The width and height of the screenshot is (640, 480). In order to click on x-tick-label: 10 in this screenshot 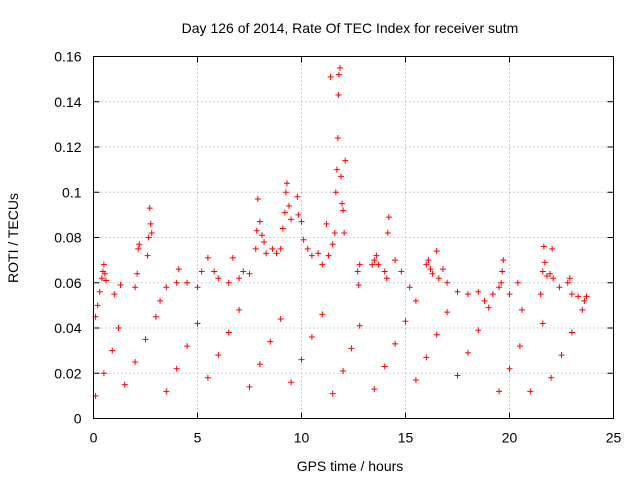, I will do `click(302, 438)`.